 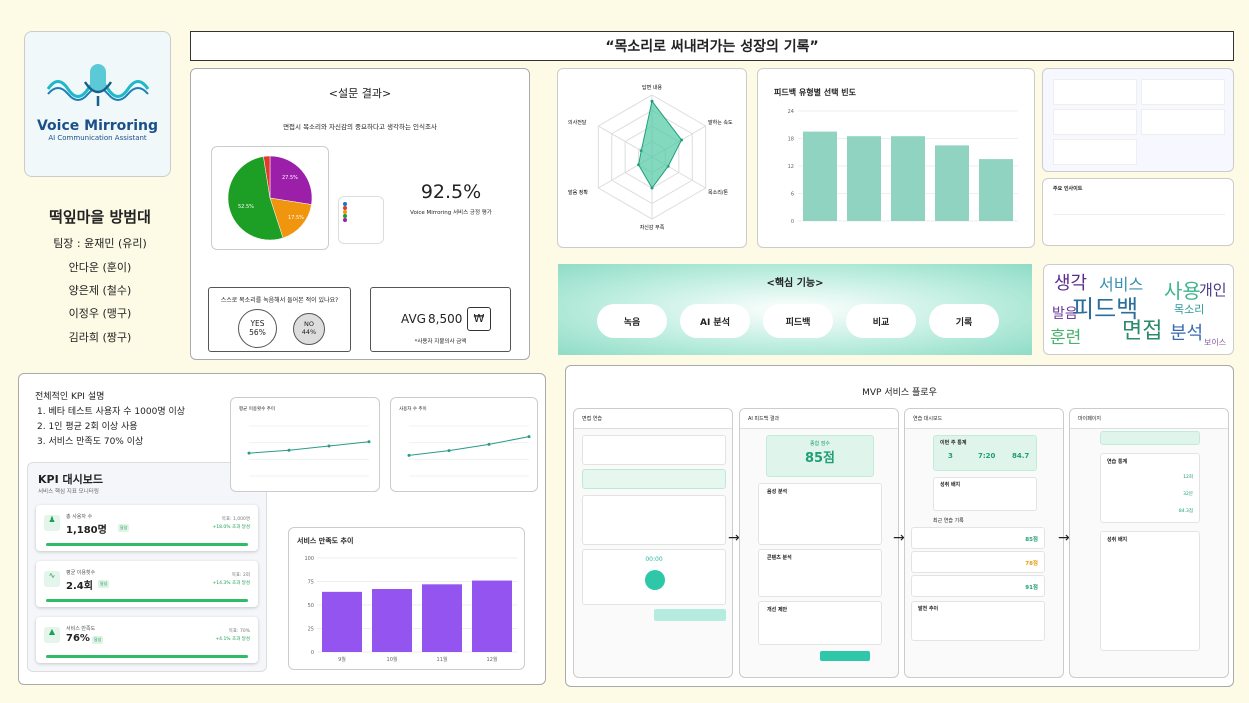 What do you see at coordinates (978, 621) in the screenshot?
I see `progress-box: 발전 추이` at bounding box center [978, 621].